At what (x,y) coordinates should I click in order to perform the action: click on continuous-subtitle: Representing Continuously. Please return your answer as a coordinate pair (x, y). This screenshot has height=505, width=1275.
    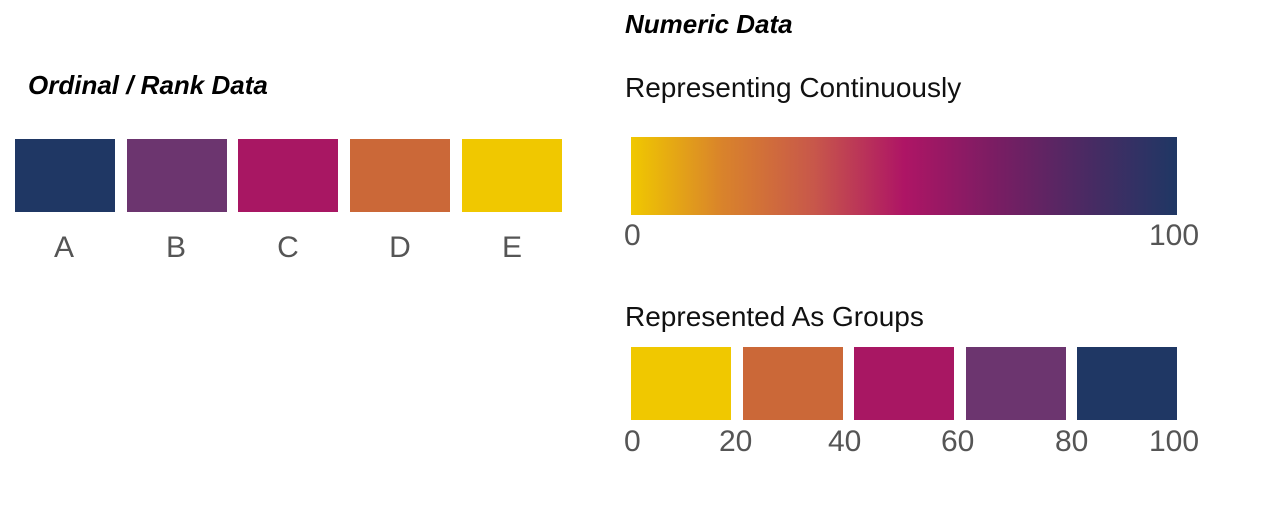
    Looking at the image, I should click on (793, 87).